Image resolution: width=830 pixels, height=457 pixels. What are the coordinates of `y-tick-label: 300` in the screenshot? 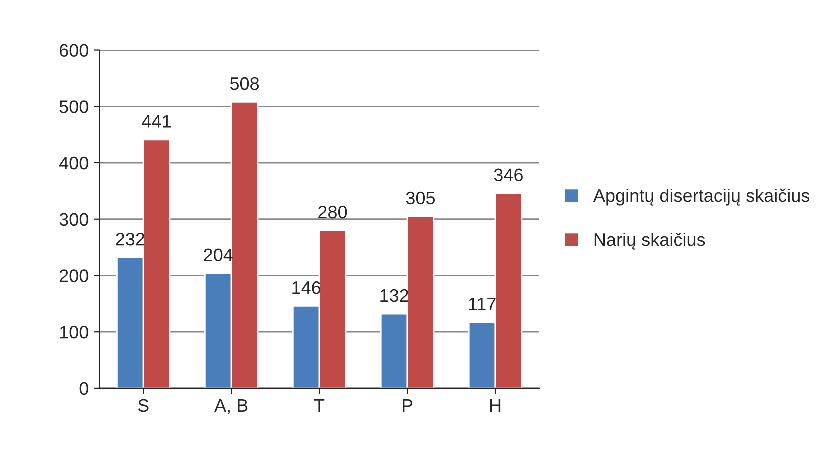 It's located at (74, 219).